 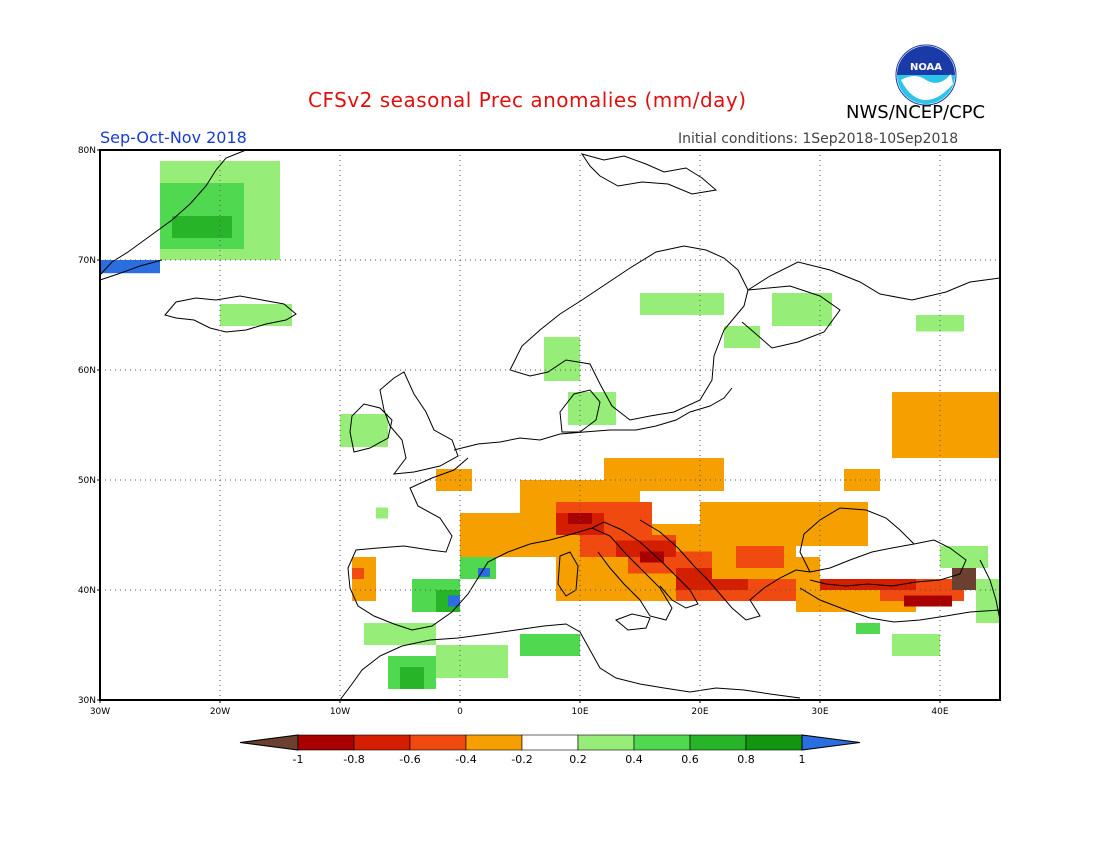 What do you see at coordinates (521, 759) in the screenshot?
I see `legend-label: -0.2` at bounding box center [521, 759].